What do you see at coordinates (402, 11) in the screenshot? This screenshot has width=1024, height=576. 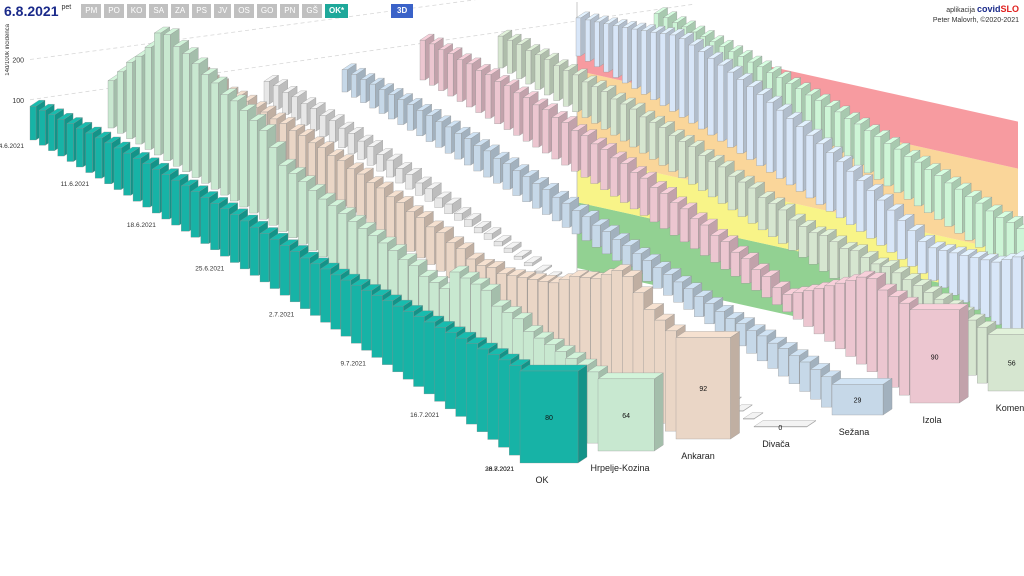 I see `view-3d-button: 3D` at bounding box center [402, 11].